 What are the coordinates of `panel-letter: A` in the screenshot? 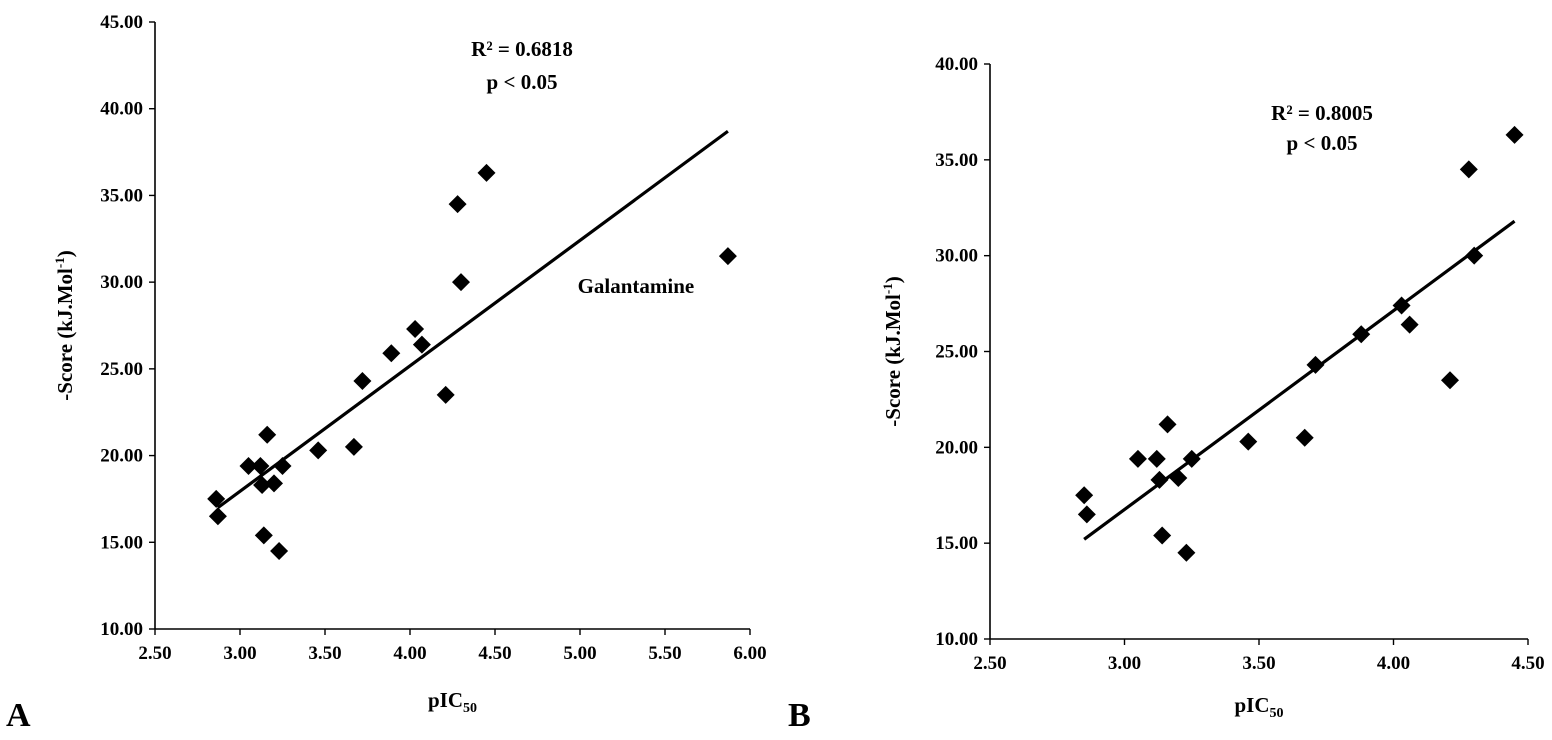 It's located at (18, 715).